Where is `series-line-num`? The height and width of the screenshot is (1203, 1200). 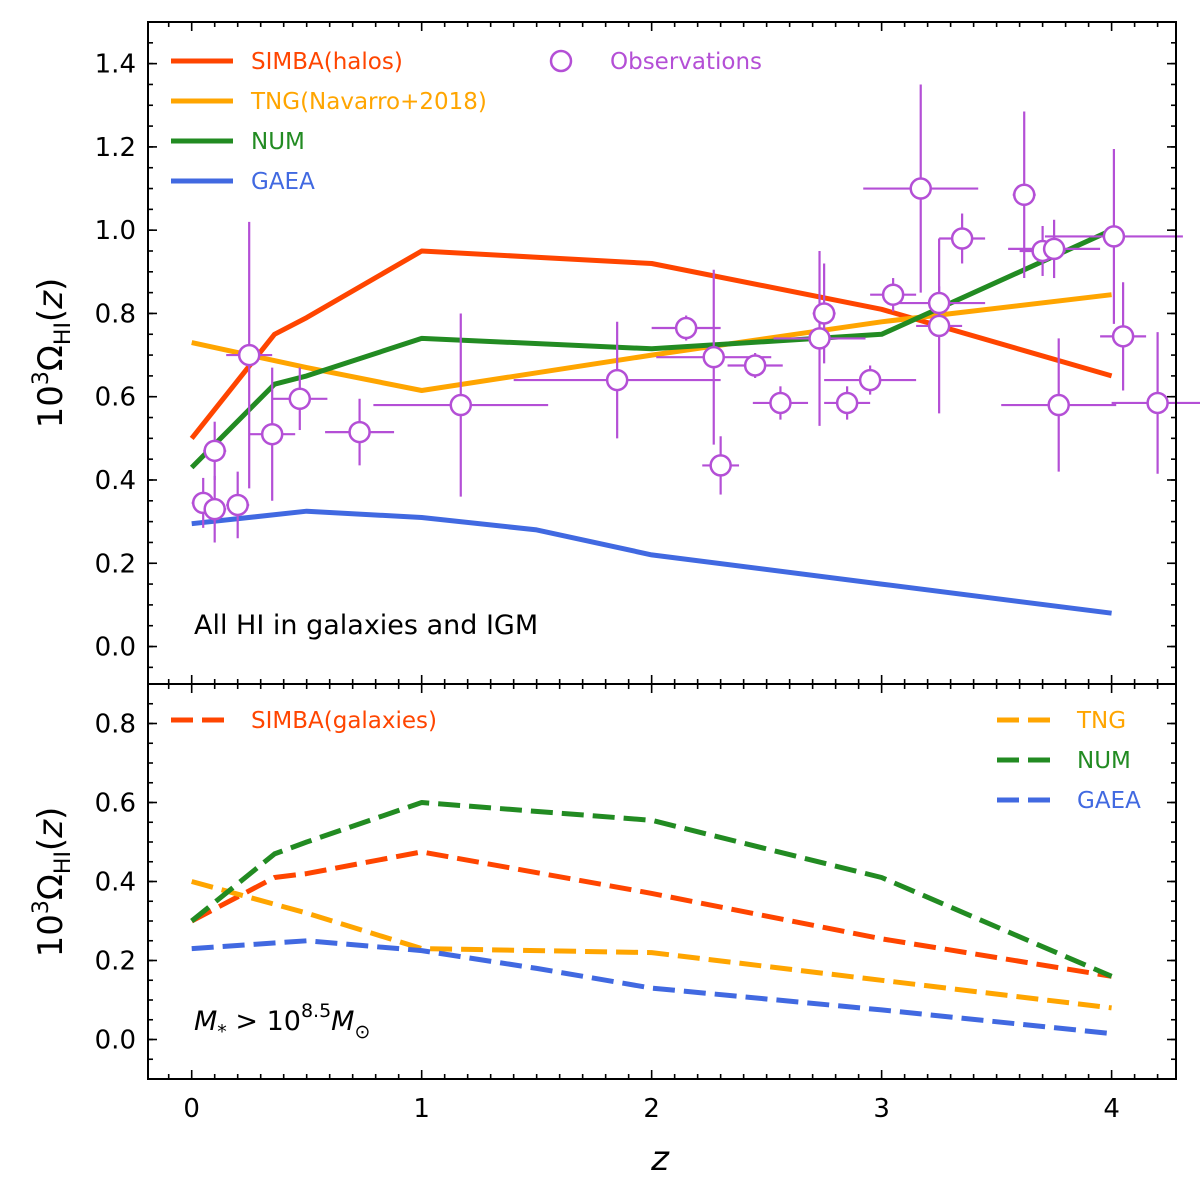
series-line-num is located at coordinates (651, 889).